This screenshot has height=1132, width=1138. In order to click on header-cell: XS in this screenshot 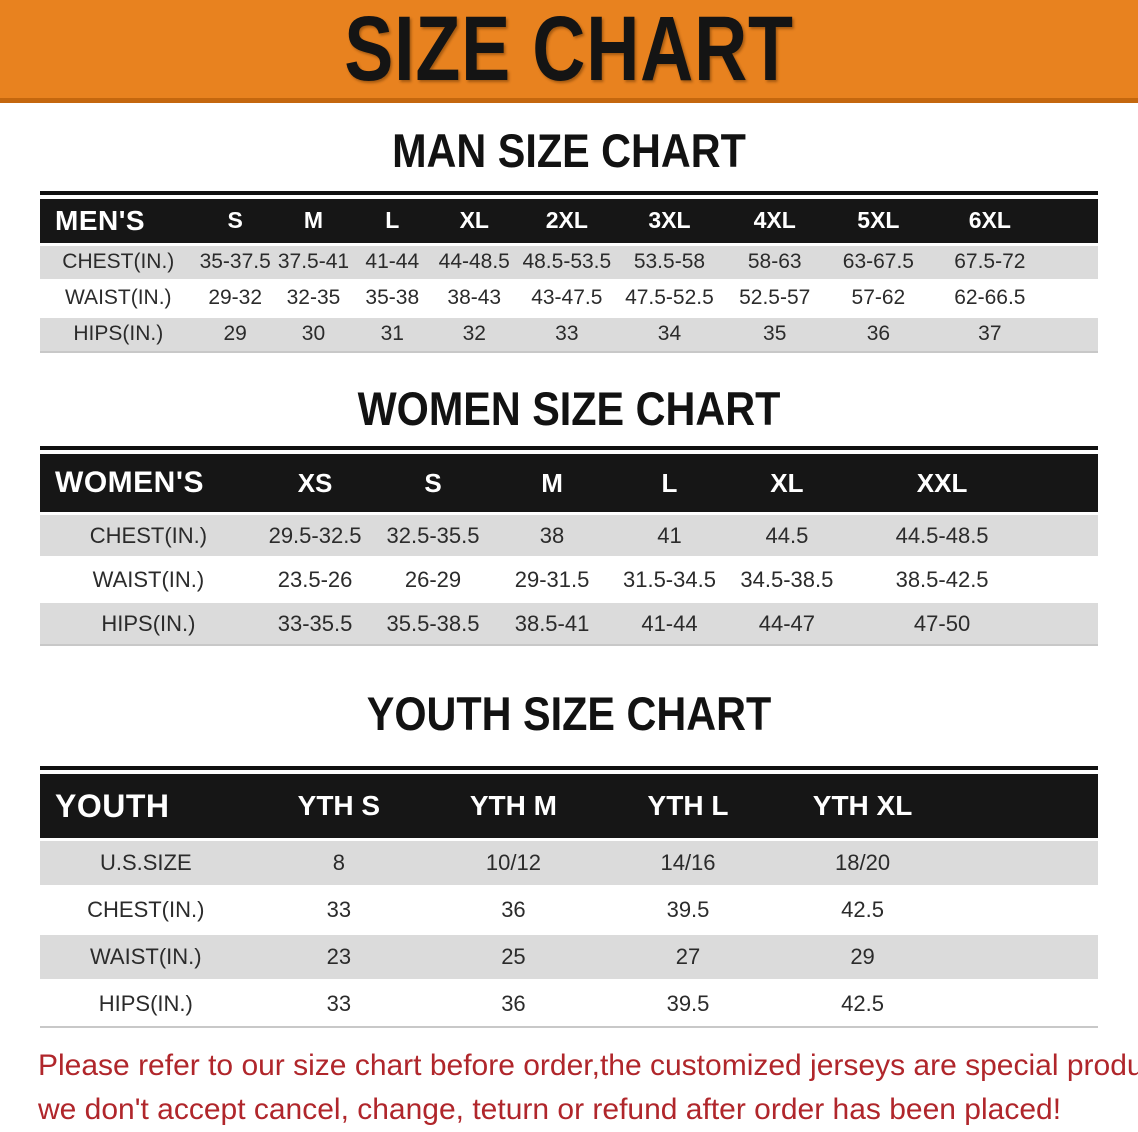, I will do `click(315, 483)`.